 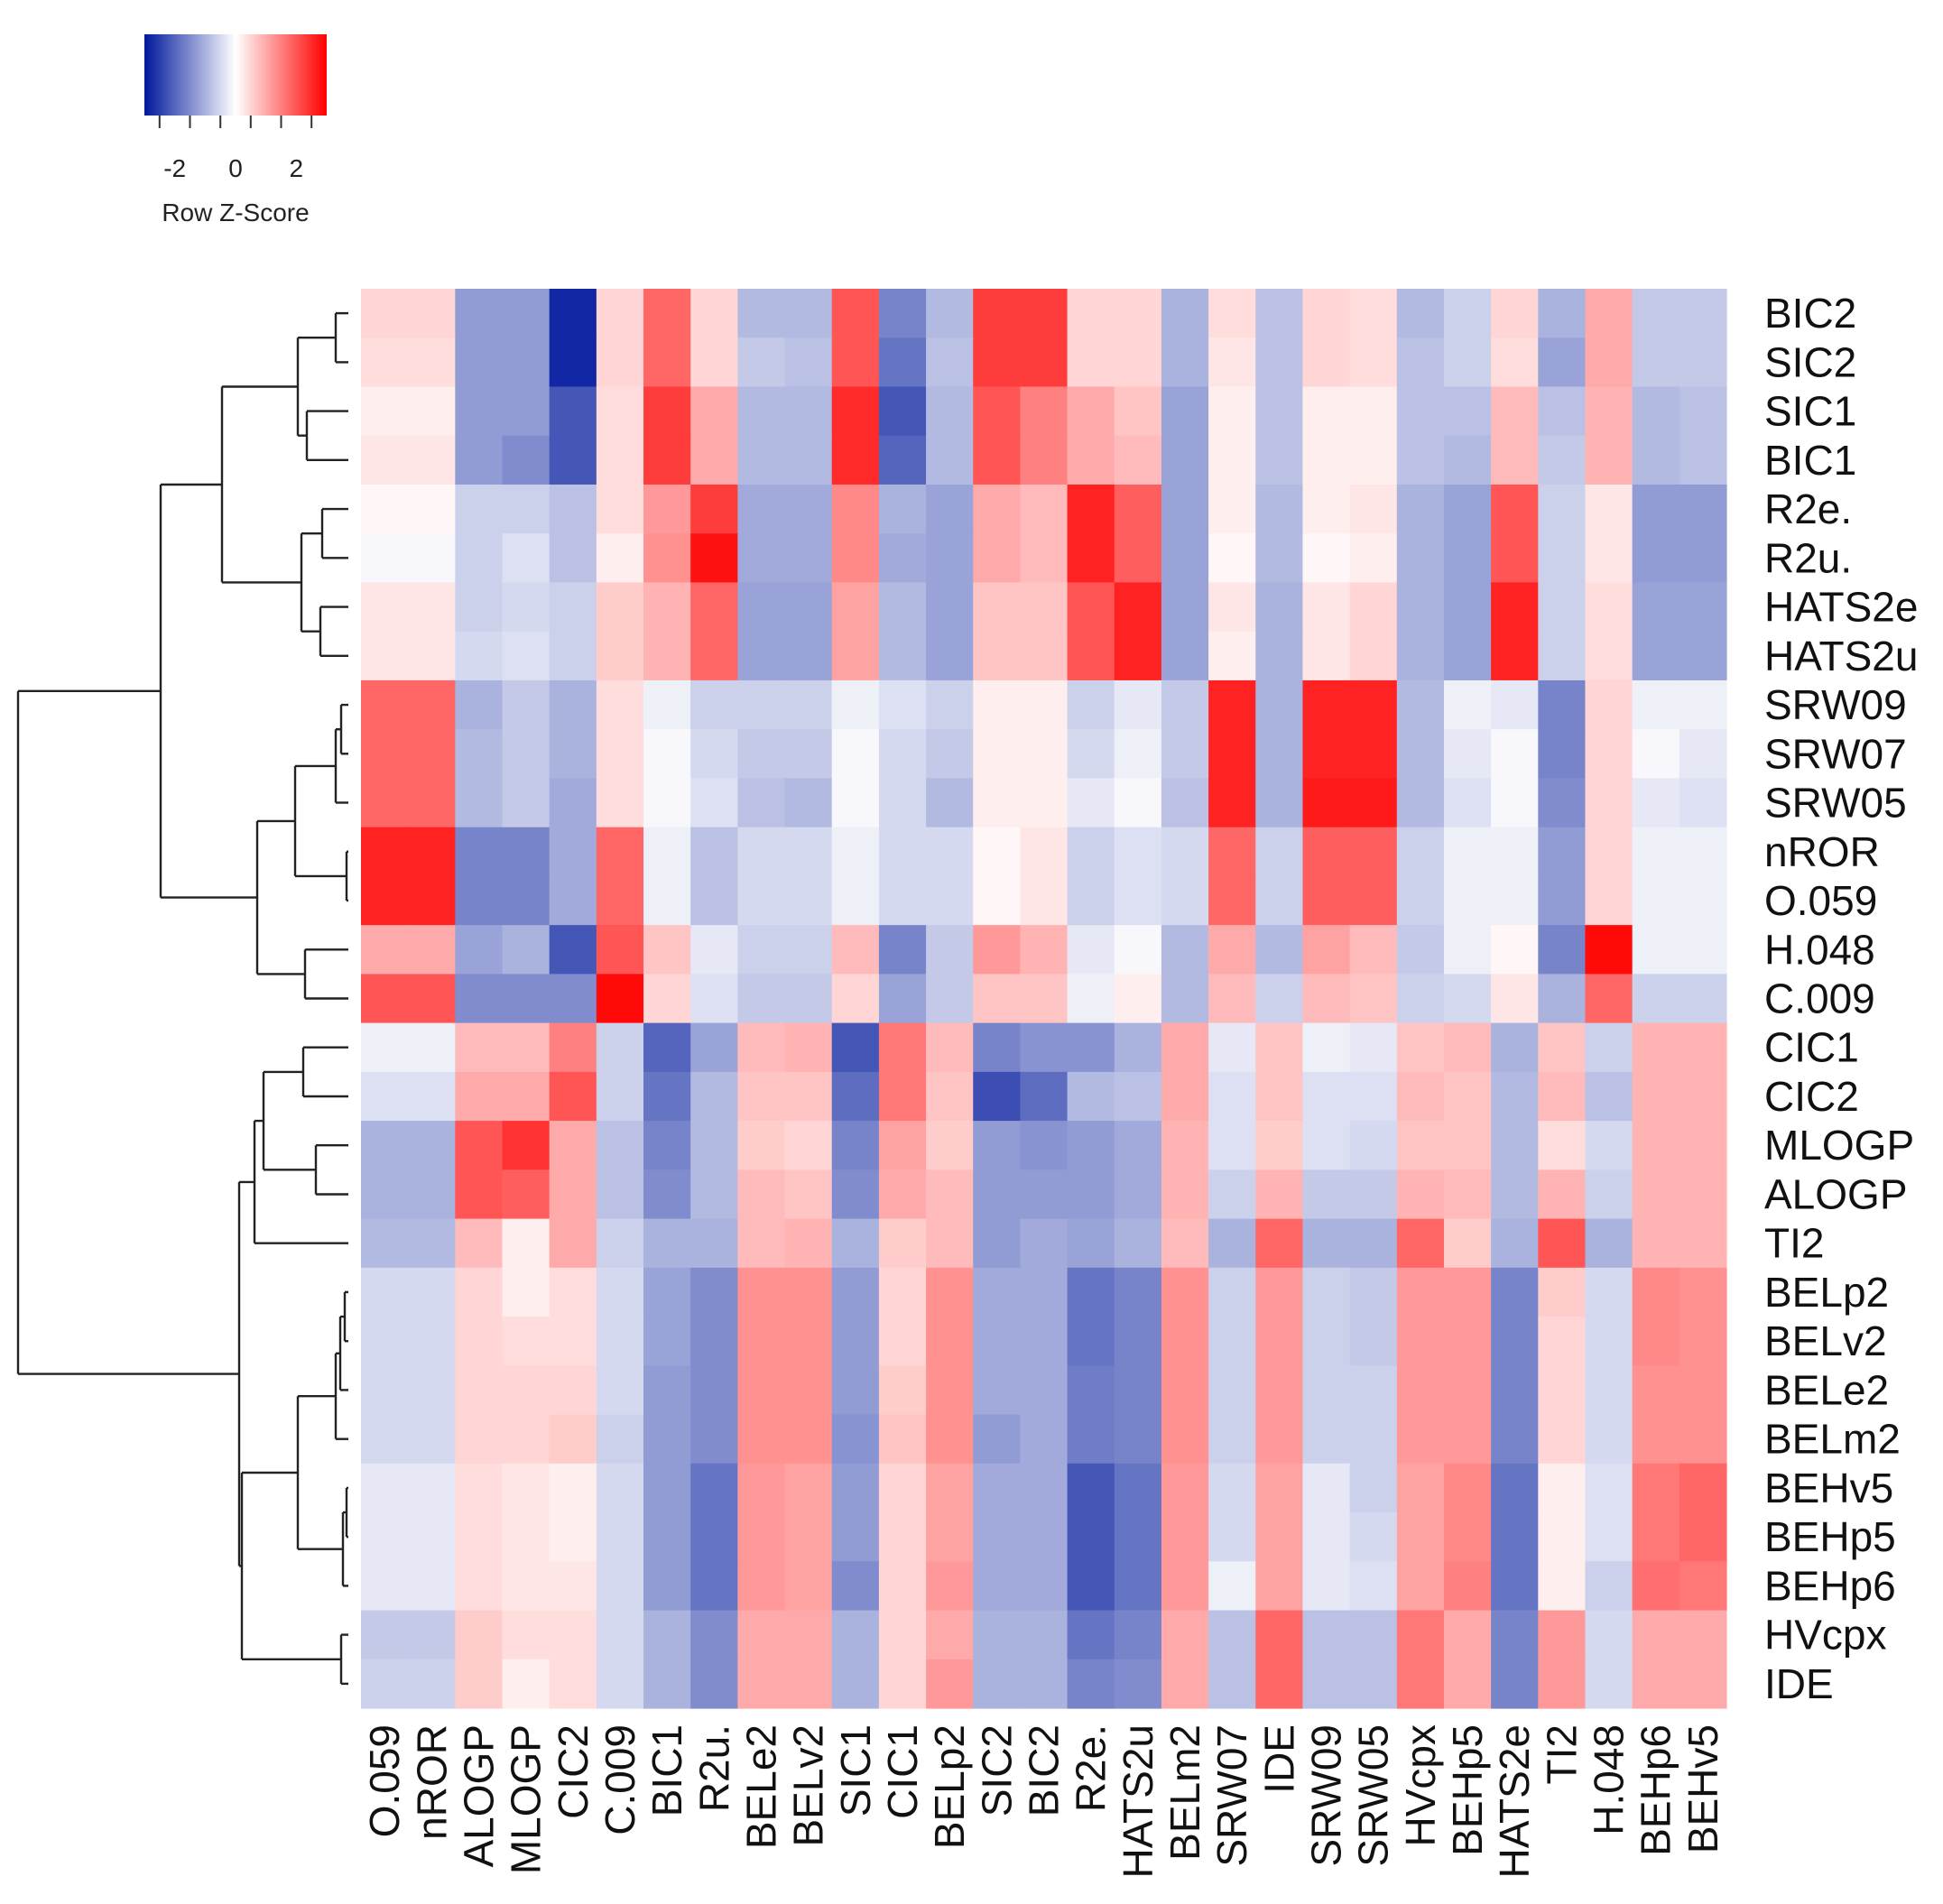 I want to click on row-label: R2e., so click(x=1808, y=508).